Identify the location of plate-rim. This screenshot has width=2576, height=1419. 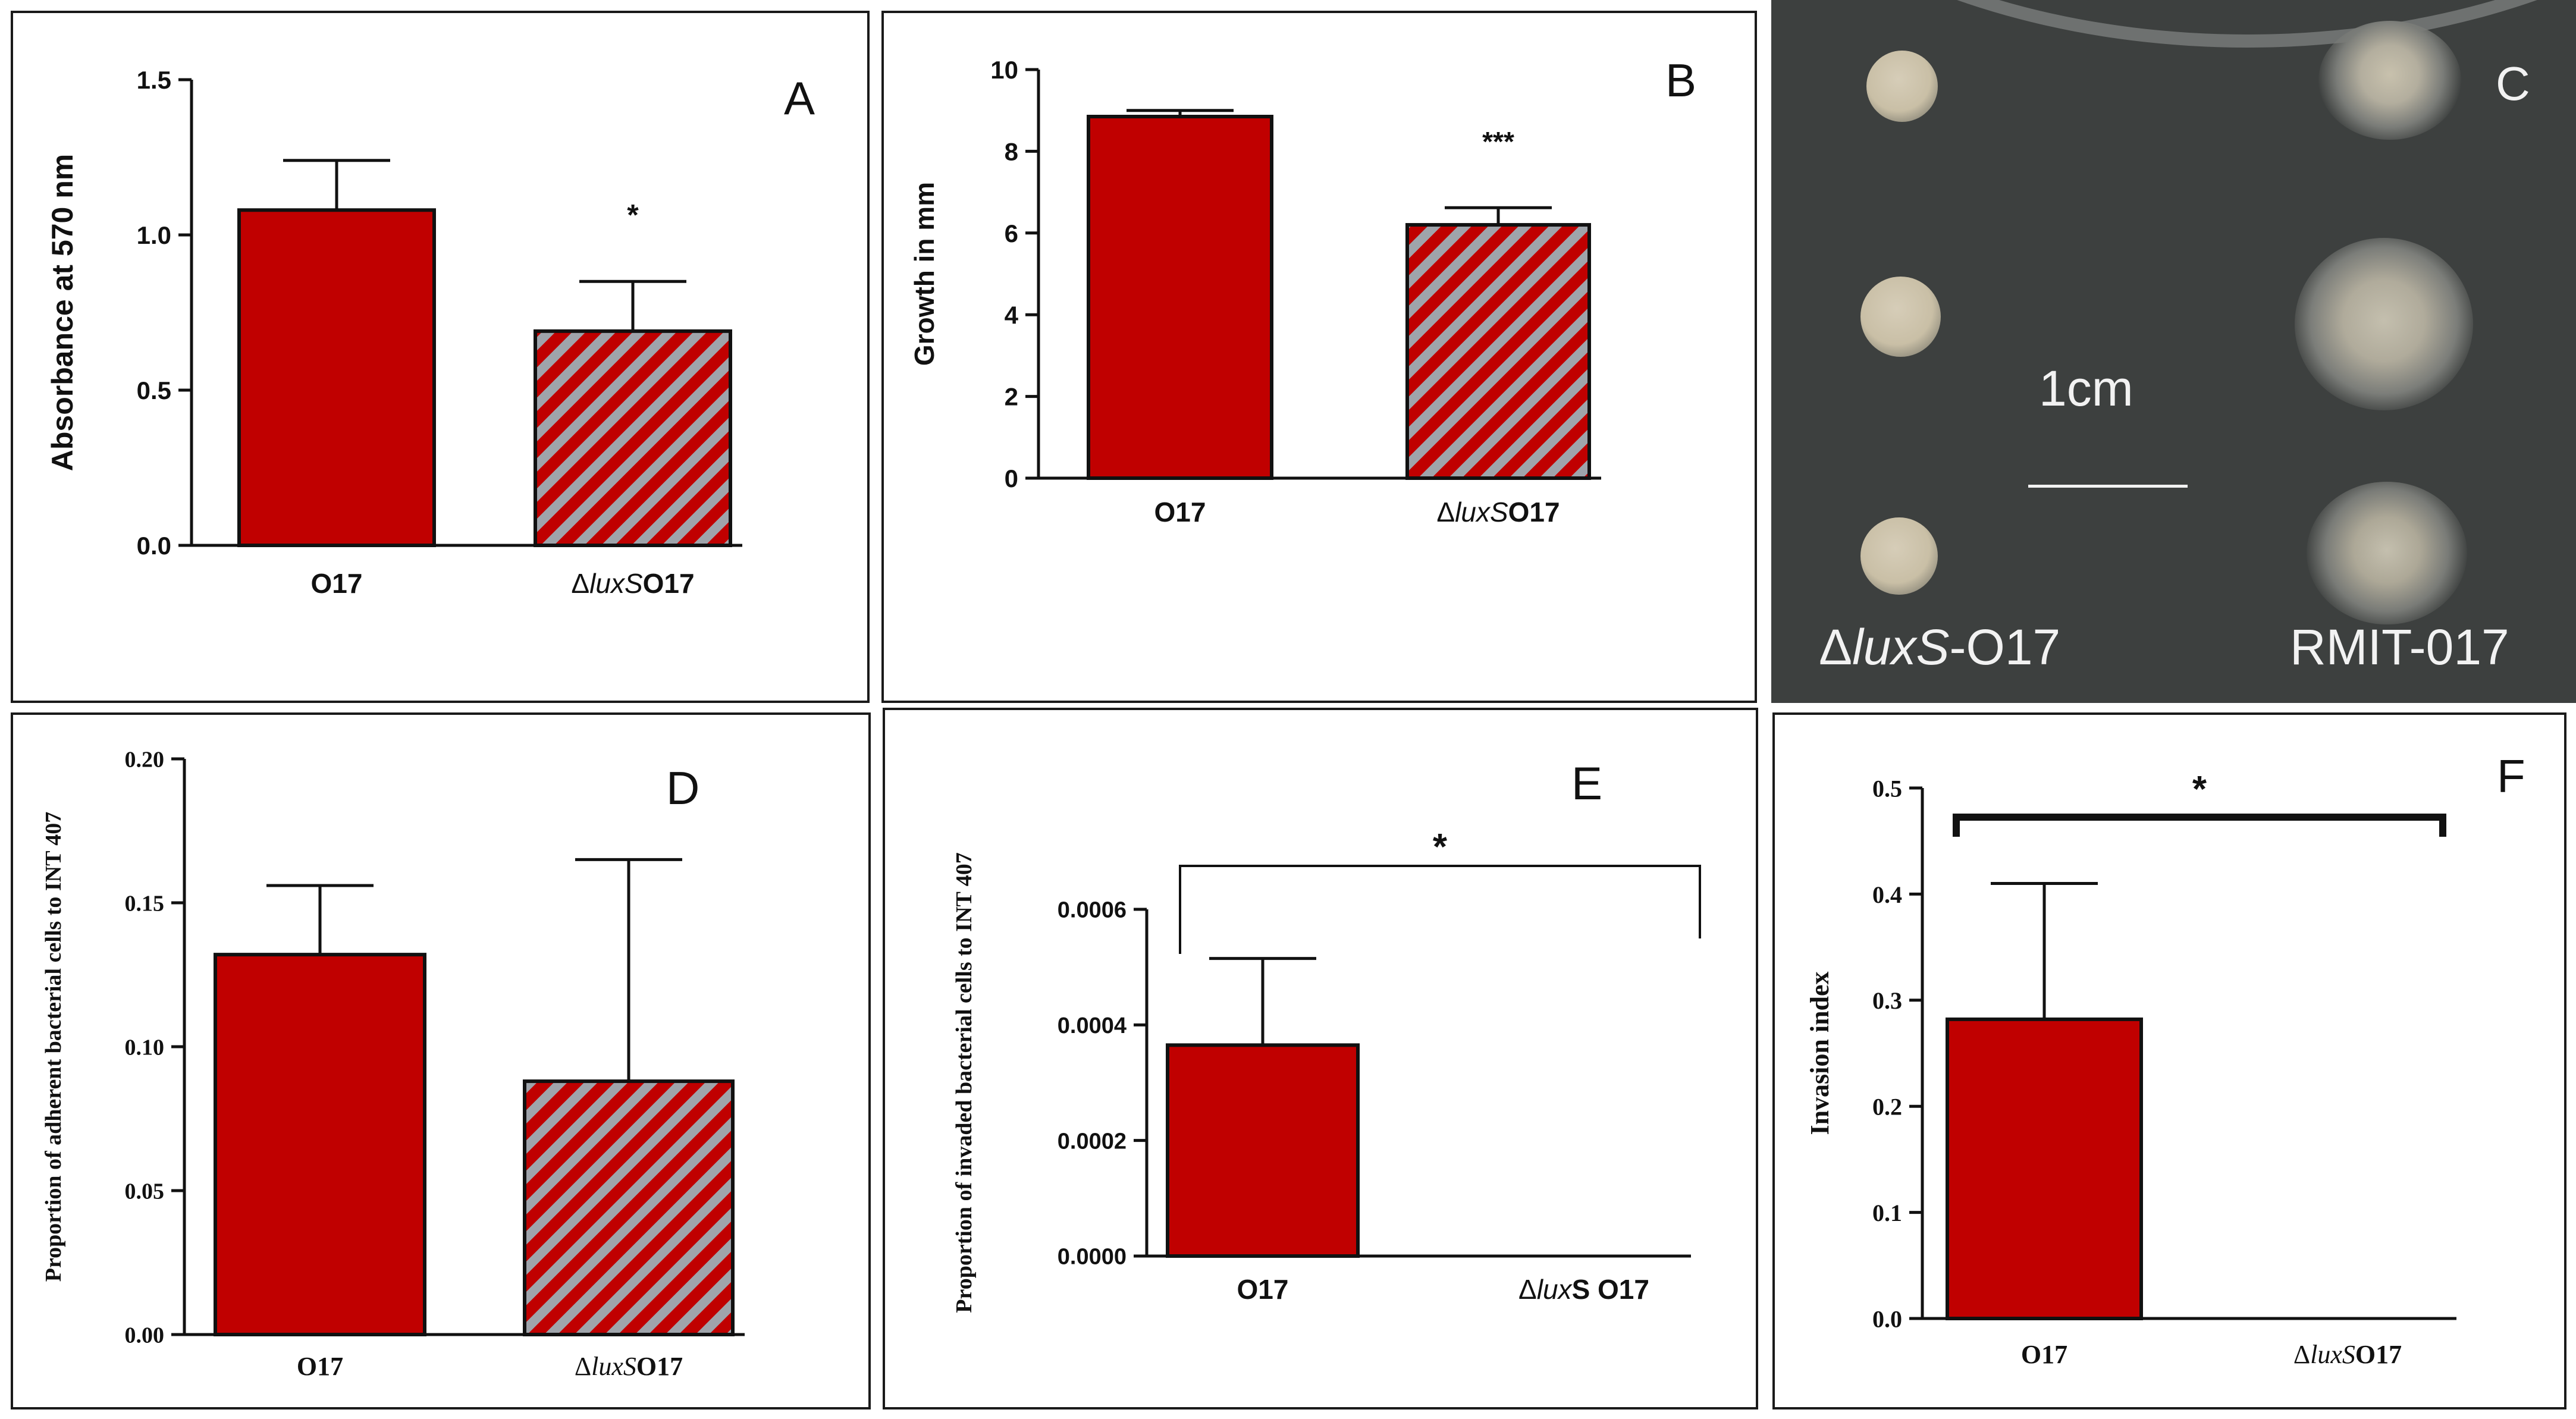
(2173, 24).